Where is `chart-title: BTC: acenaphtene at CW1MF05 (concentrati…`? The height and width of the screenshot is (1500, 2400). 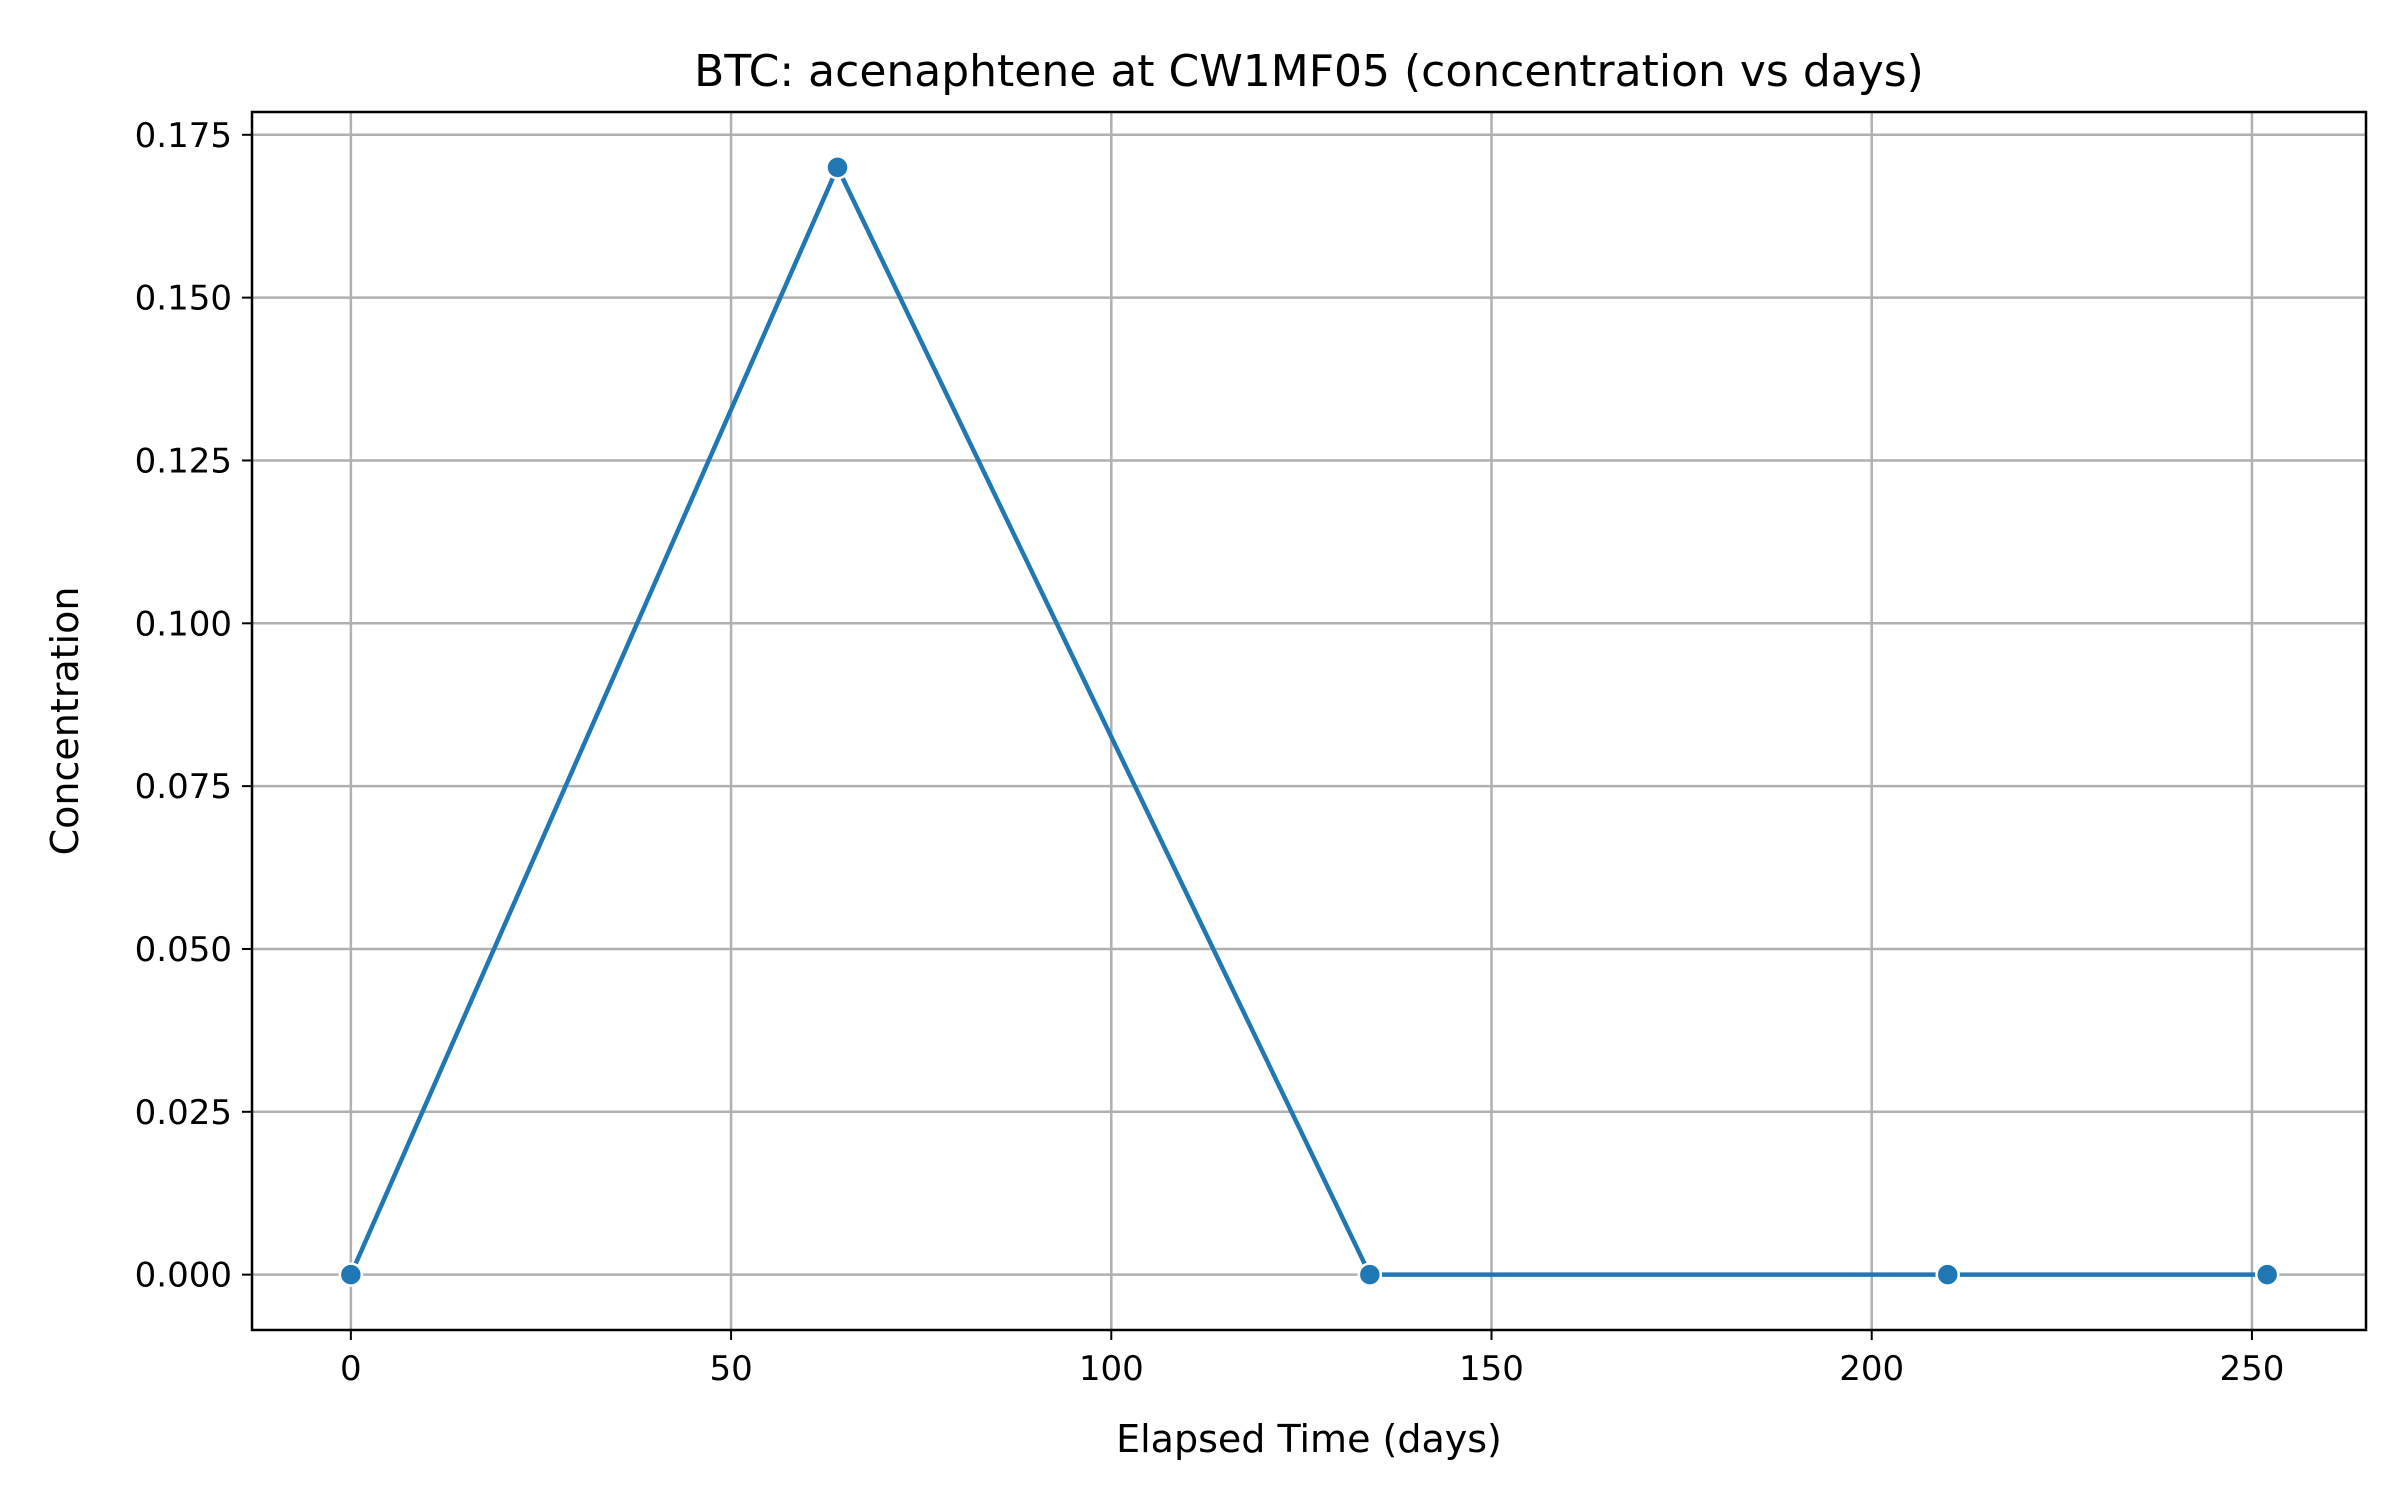 chart-title: BTC: acenaphtene at CW1MF05 (concentrati… is located at coordinates (1309, 71).